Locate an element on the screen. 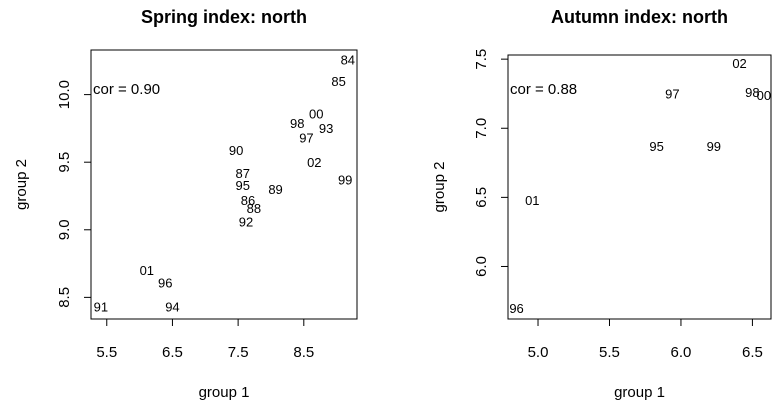  chart-title: Autumn index: north is located at coordinates (639, 17).